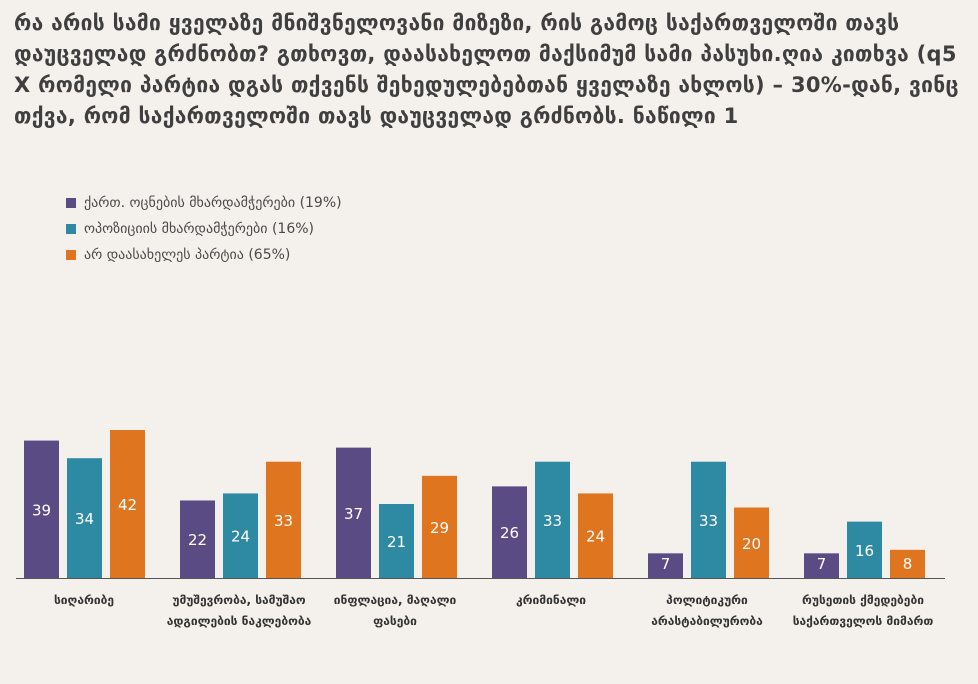  I want to click on category-label-5: რუსეთის ქმედებები საქართველოს მიმართ, so click(863, 610).